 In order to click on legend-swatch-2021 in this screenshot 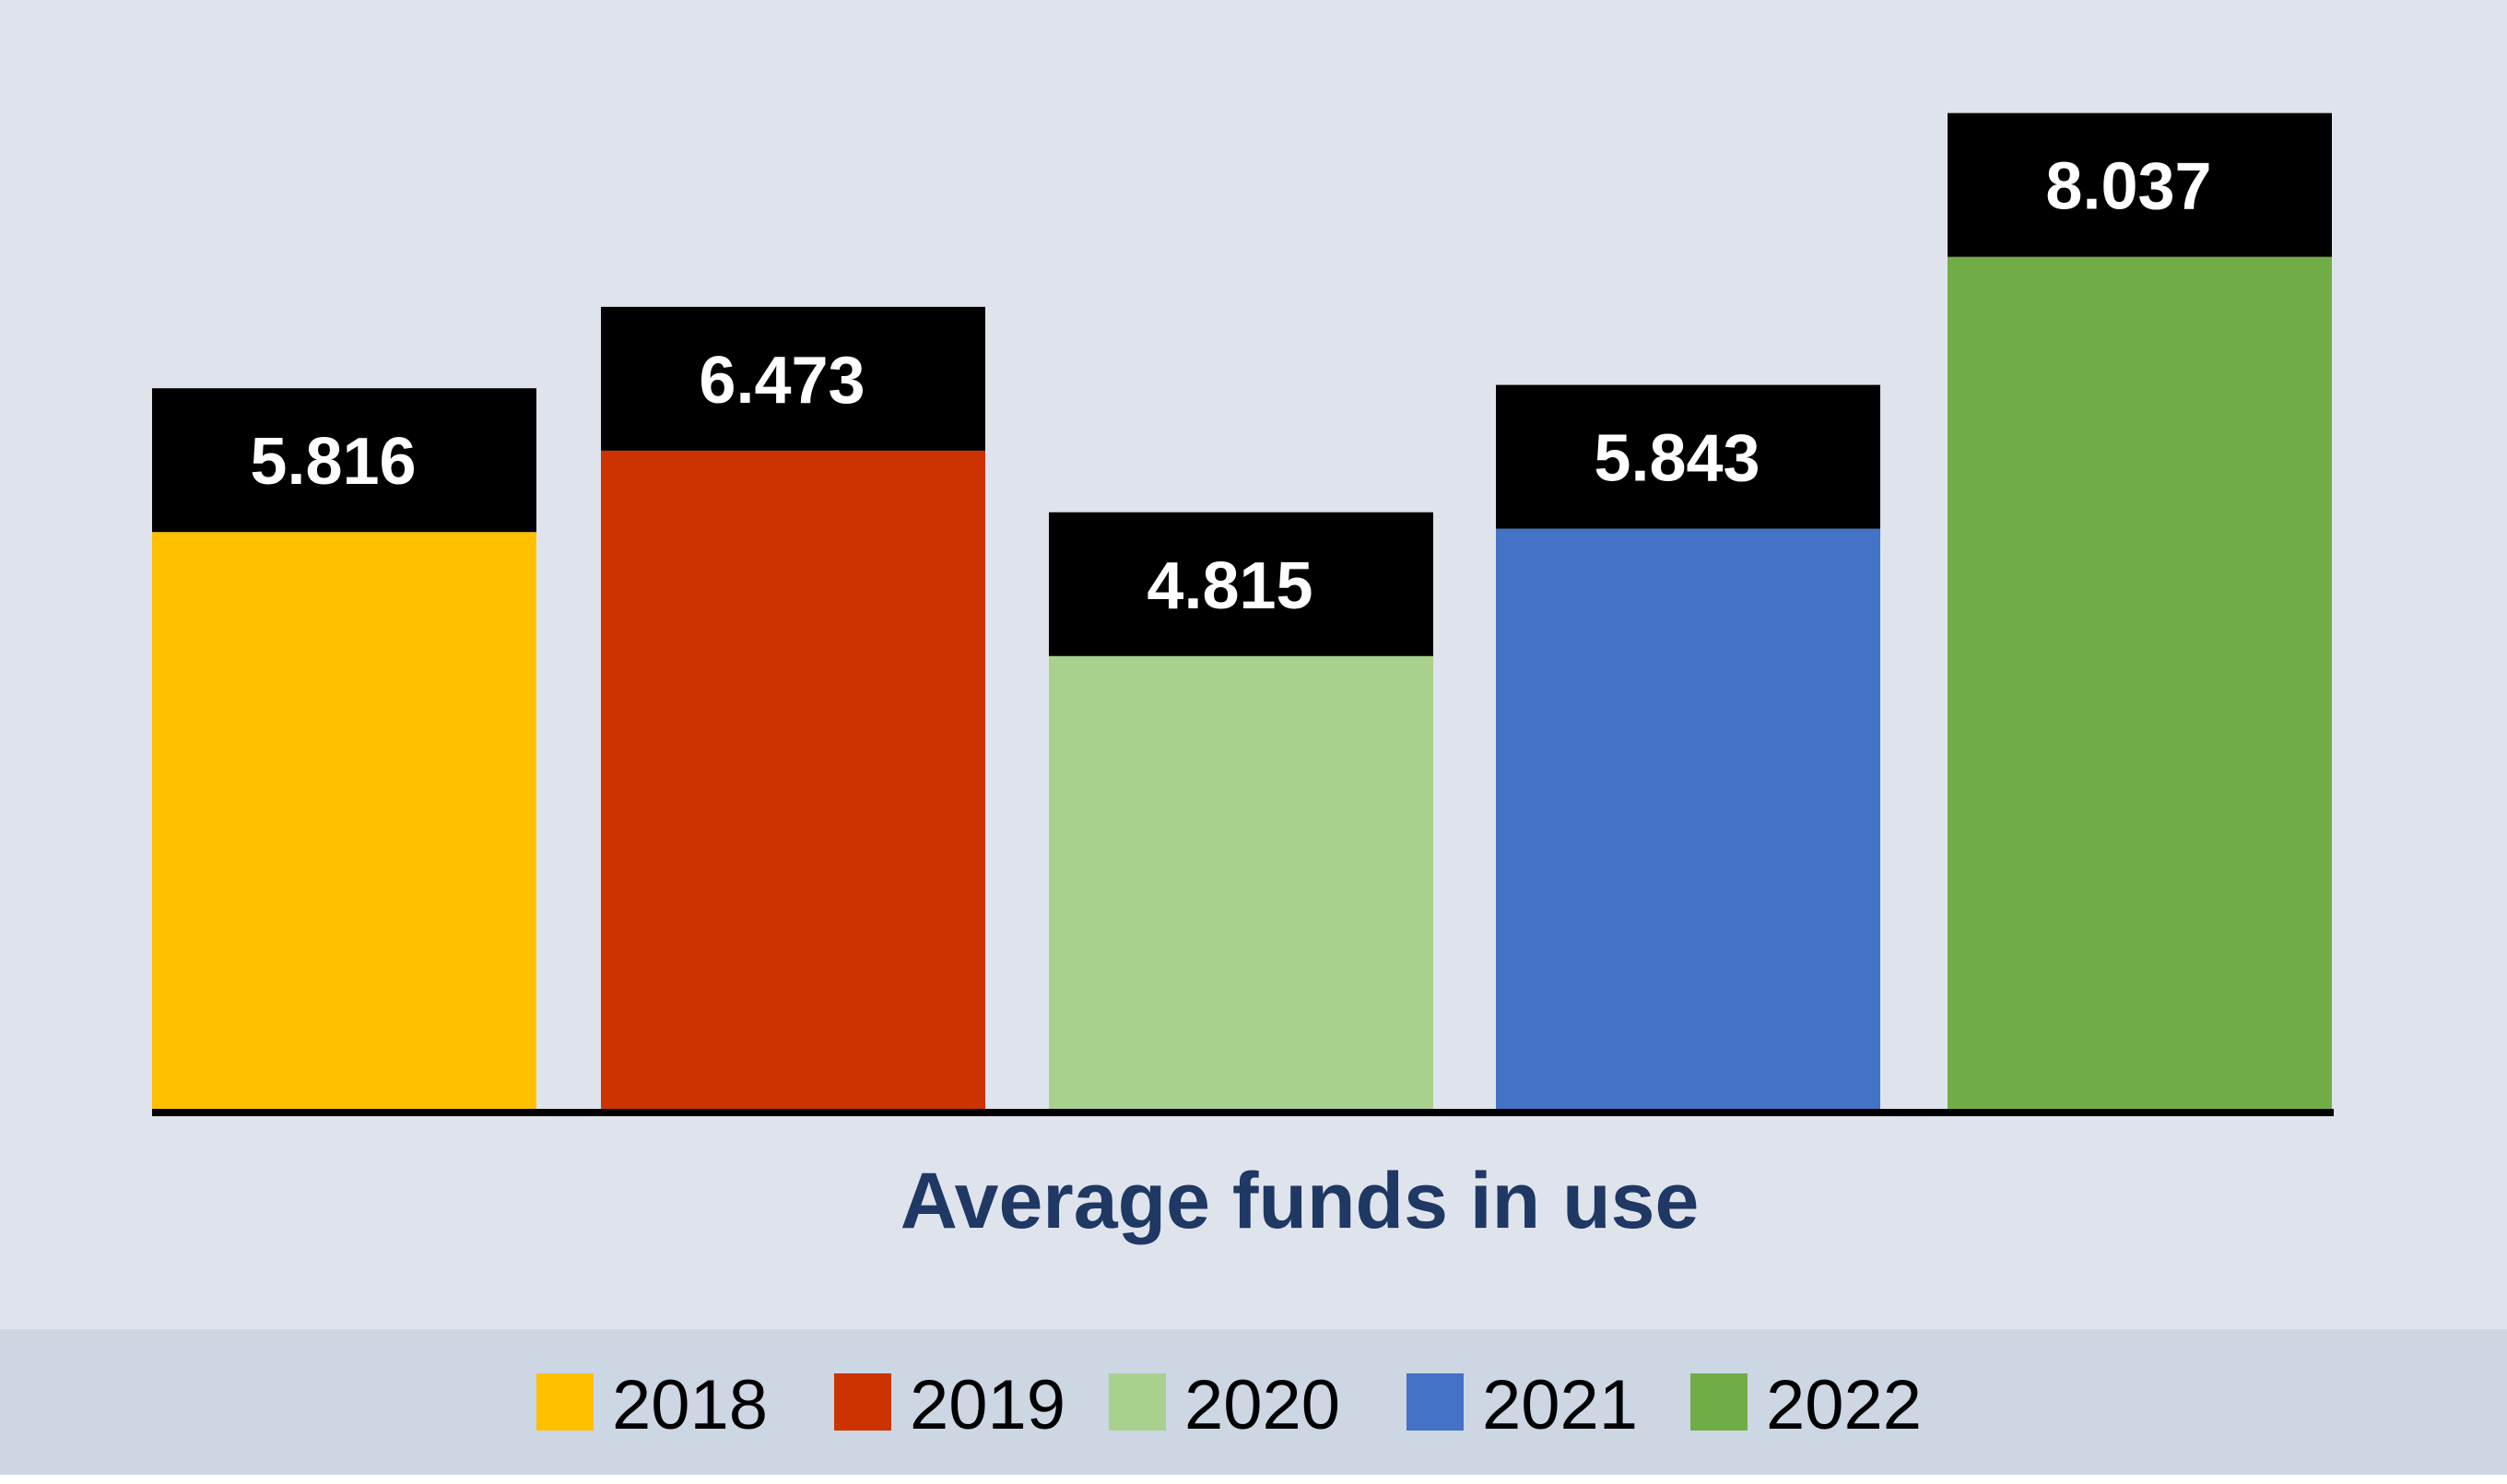, I will do `click(1435, 1402)`.